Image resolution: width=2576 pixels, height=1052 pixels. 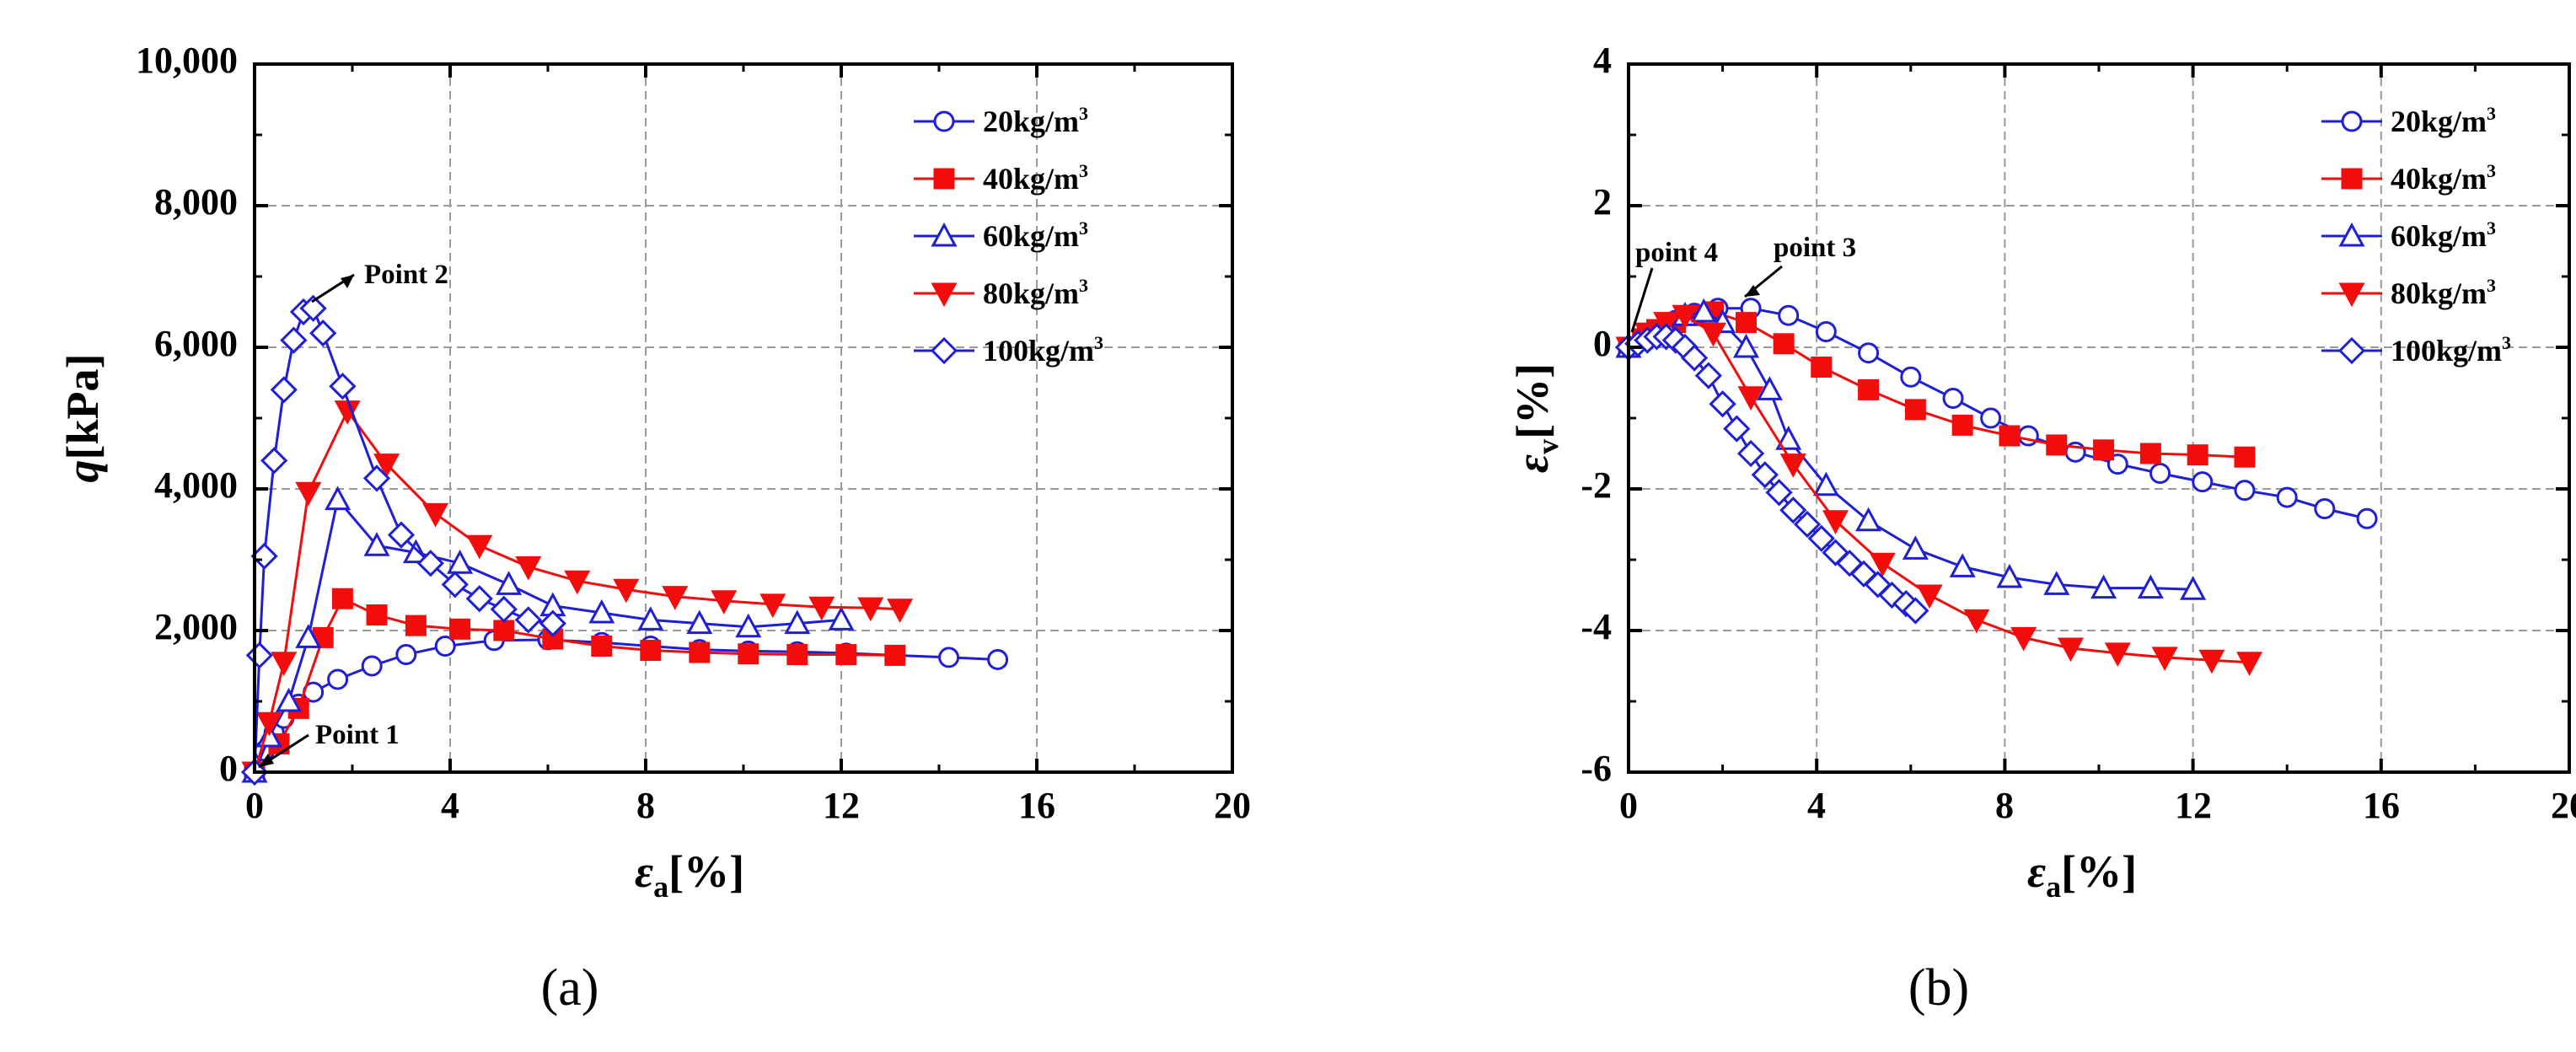 I want to click on legend-a-sup-1: 3, so click(x=1083, y=113).